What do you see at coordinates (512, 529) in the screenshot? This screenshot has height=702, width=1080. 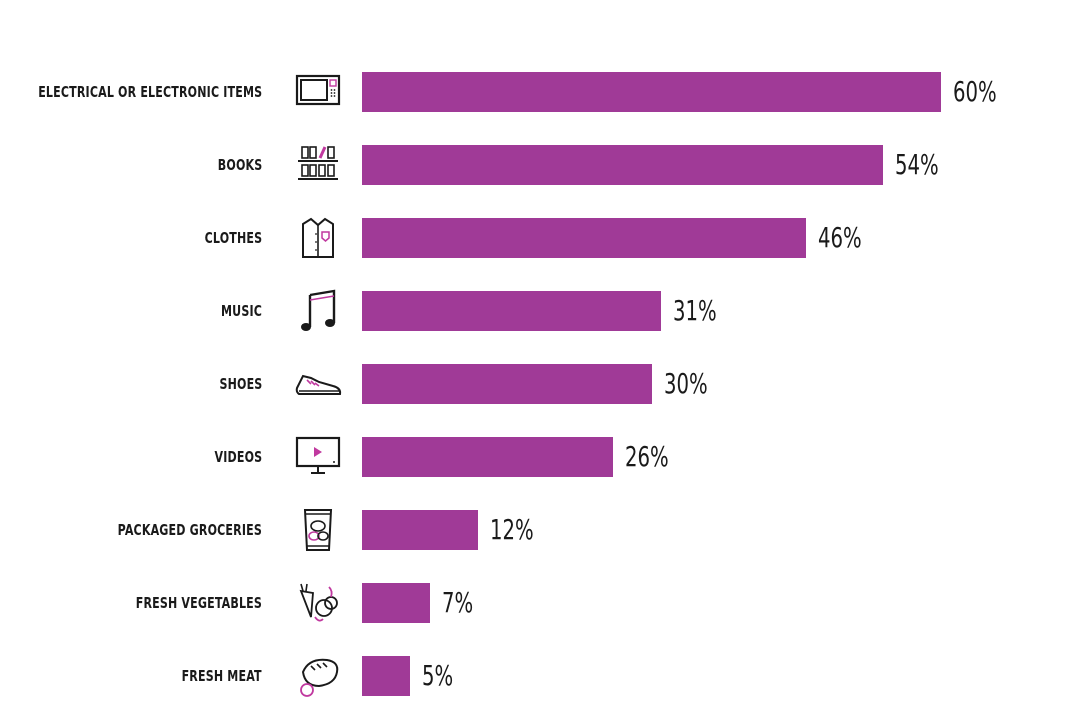 I see `value-label: 12%` at bounding box center [512, 529].